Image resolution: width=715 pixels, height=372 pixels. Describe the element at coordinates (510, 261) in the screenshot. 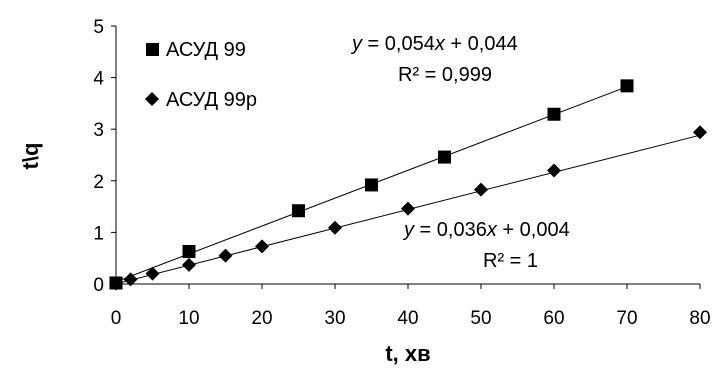

I see `r2-asud99p: R² = 1` at that location.